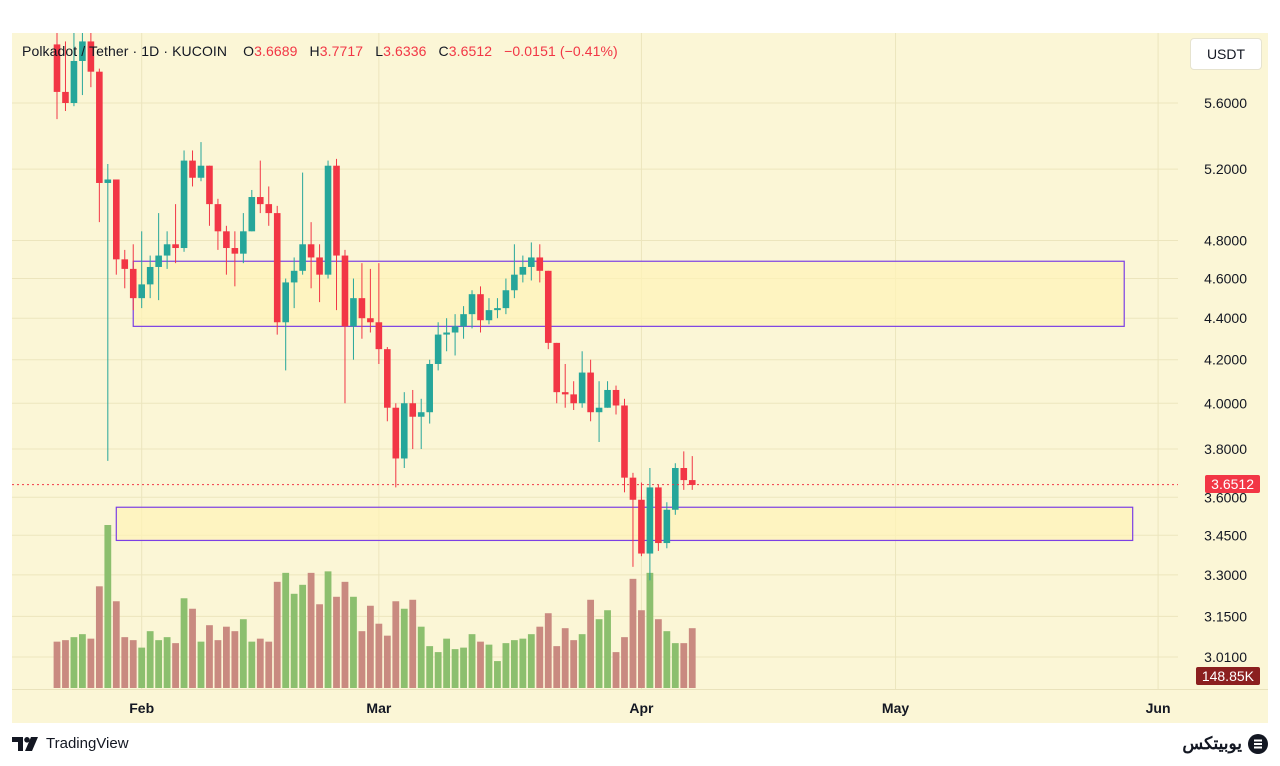 The image size is (1280, 766). What do you see at coordinates (1225, 169) in the screenshot?
I see `y-tick-label: 5.2000` at bounding box center [1225, 169].